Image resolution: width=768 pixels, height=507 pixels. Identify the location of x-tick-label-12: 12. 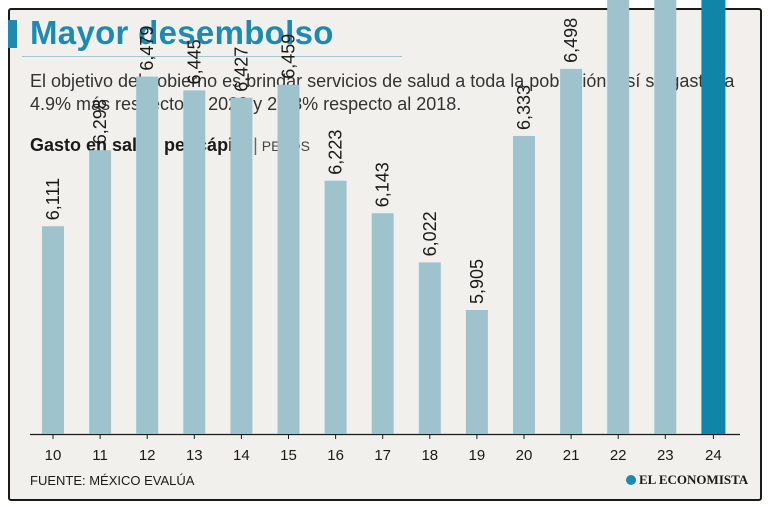
(147, 455).